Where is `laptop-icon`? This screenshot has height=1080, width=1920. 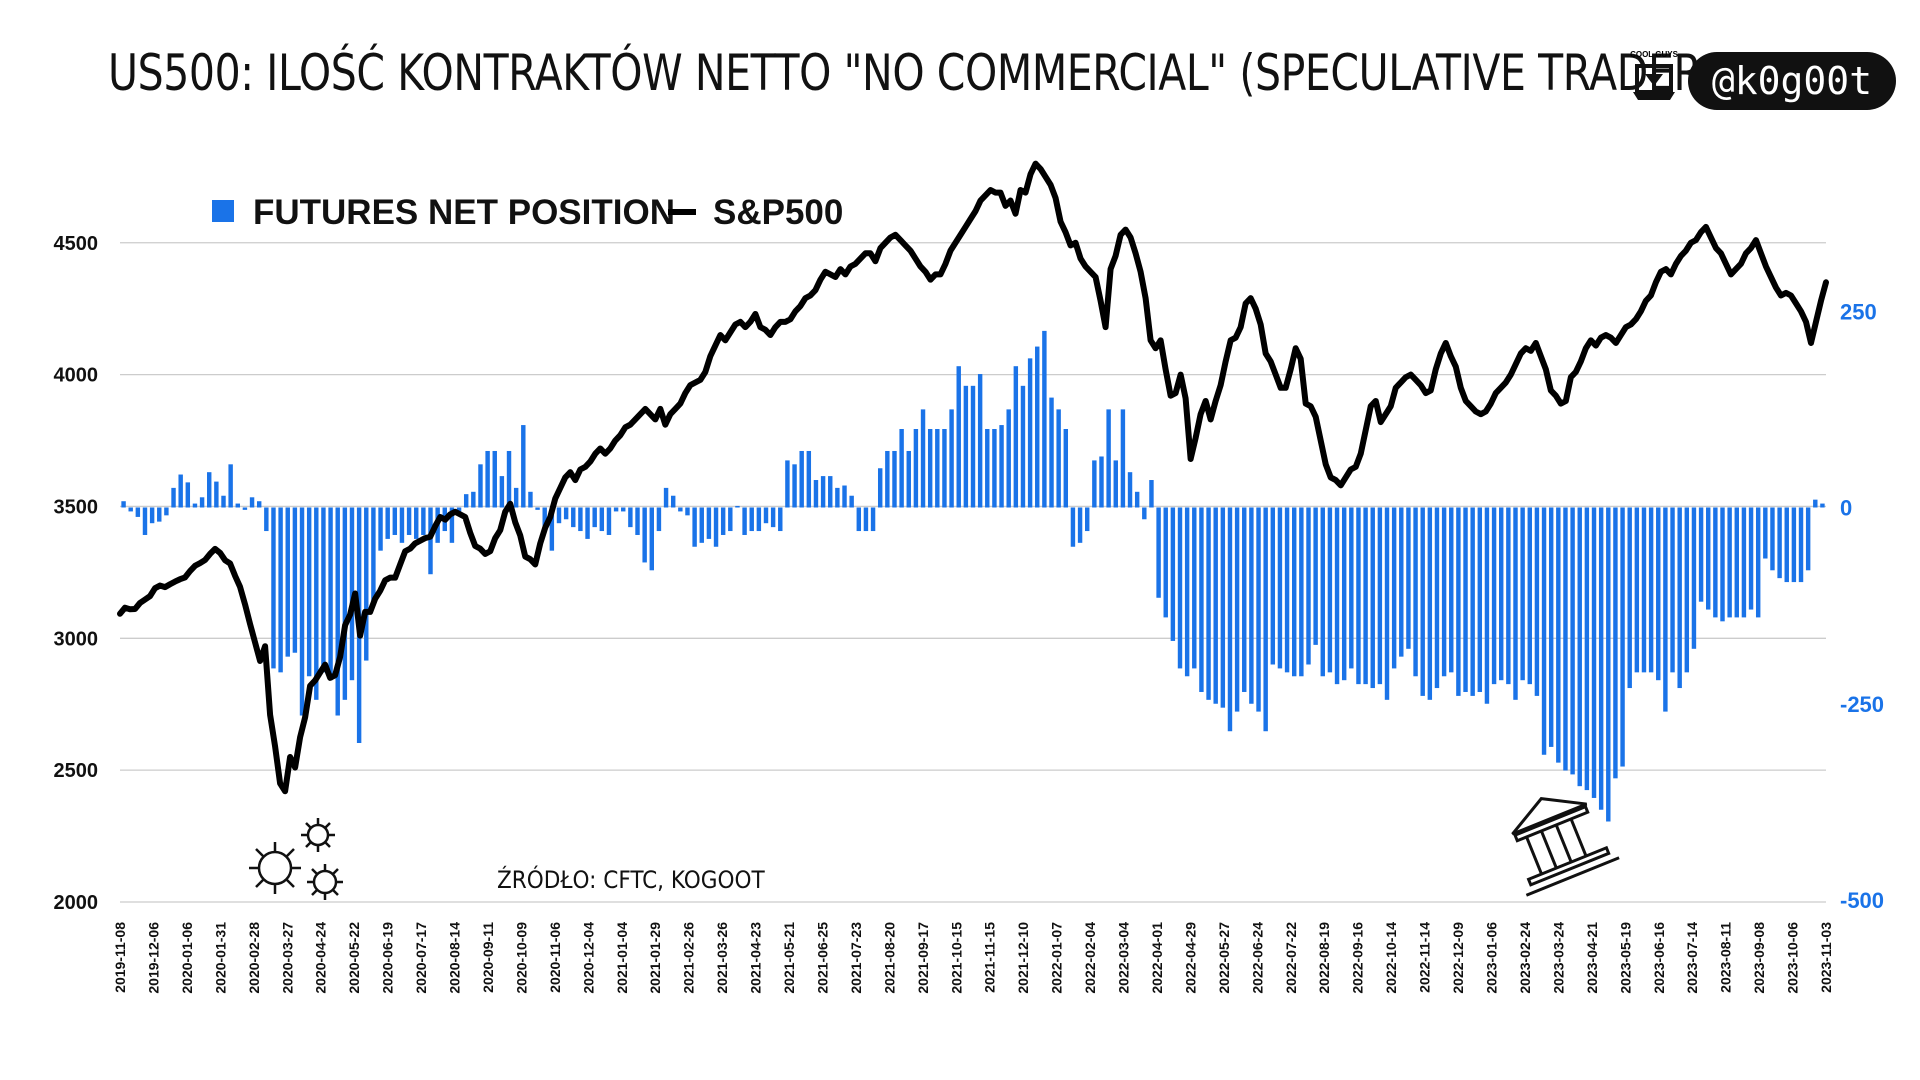
laptop-icon is located at coordinates (1654, 82).